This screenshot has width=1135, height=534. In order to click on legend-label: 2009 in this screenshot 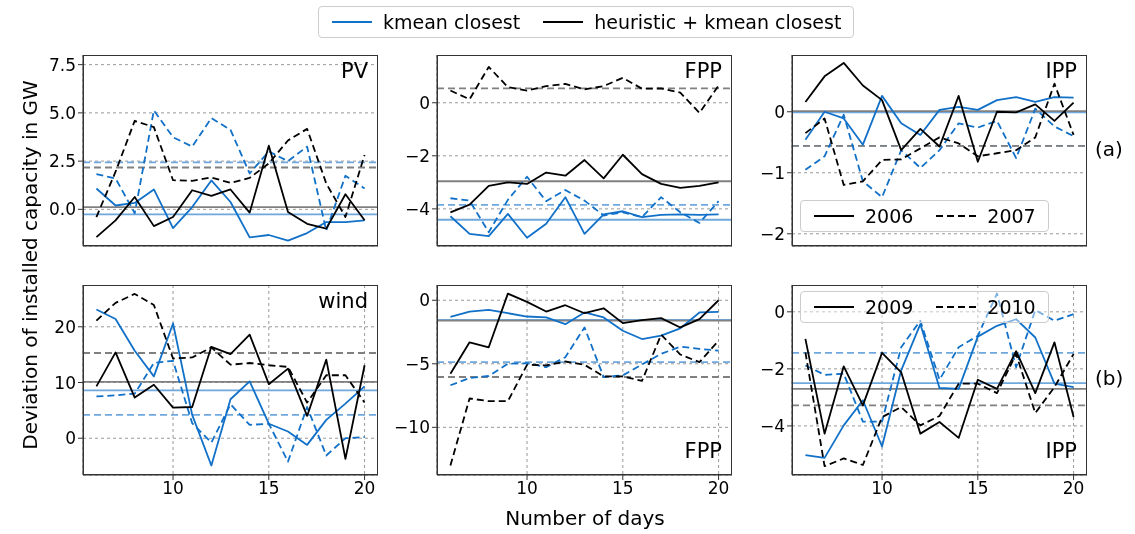, I will do `click(889, 307)`.